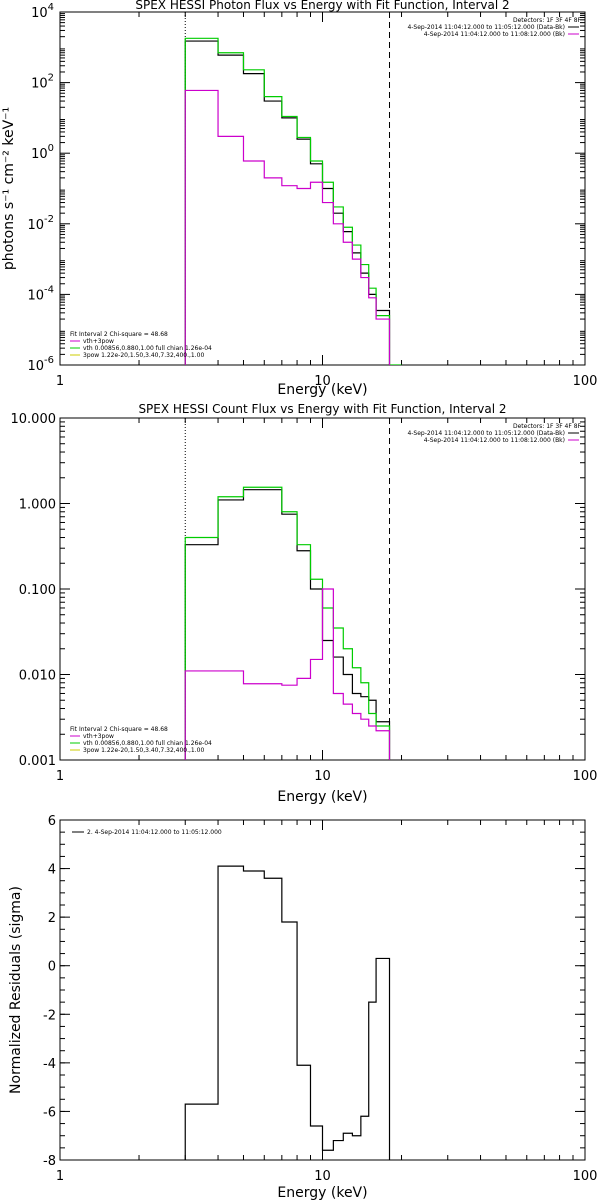 The height and width of the screenshot is (1200, 600). I want to click on y-tick-label: 6, so click(52, 821).